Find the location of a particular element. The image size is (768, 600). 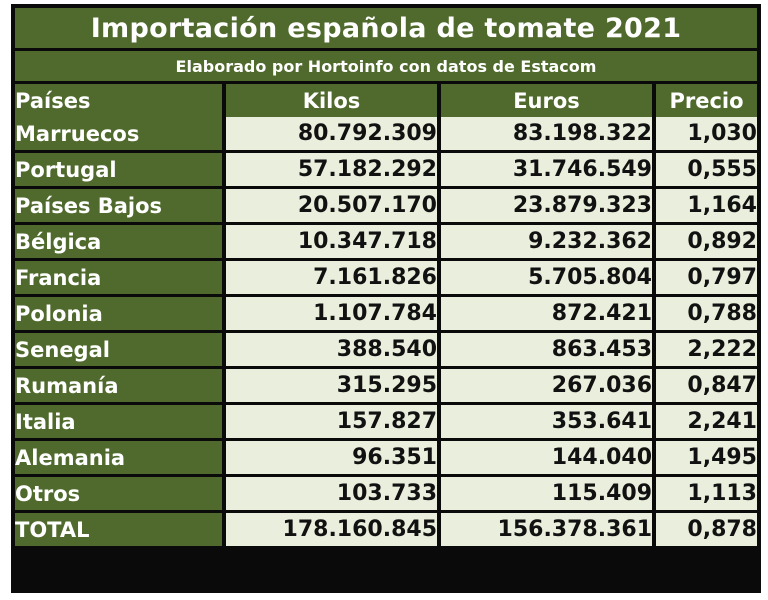

row-country: Portugal is located at coordinates (120, 171).